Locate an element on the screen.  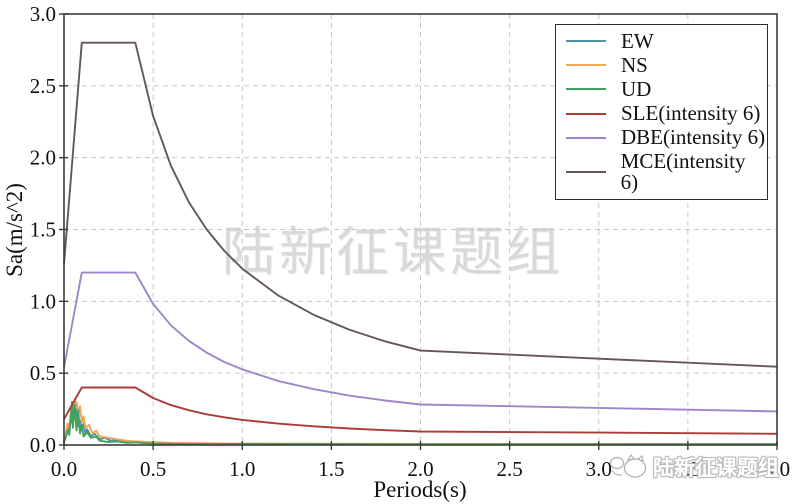
curve-sle-intensity-6- is located at coordinates (420, 410).